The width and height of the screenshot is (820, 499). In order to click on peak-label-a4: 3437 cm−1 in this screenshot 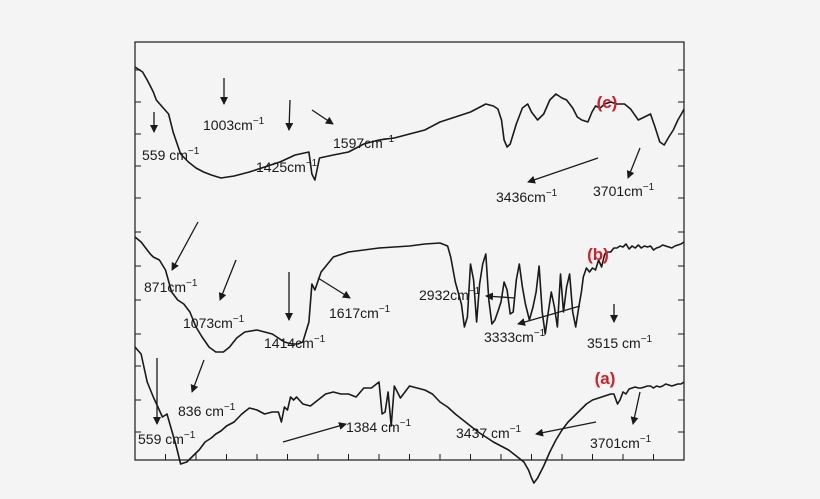, I will do `click(489, 432)`.